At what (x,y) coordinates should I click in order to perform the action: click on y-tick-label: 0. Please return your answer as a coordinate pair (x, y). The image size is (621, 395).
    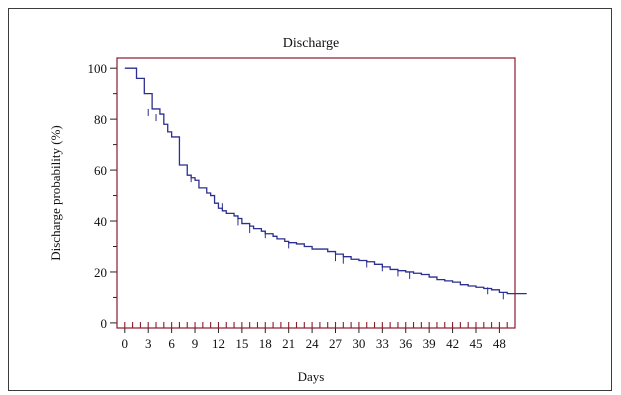
    Looking at the image, I should click on (104, 323).